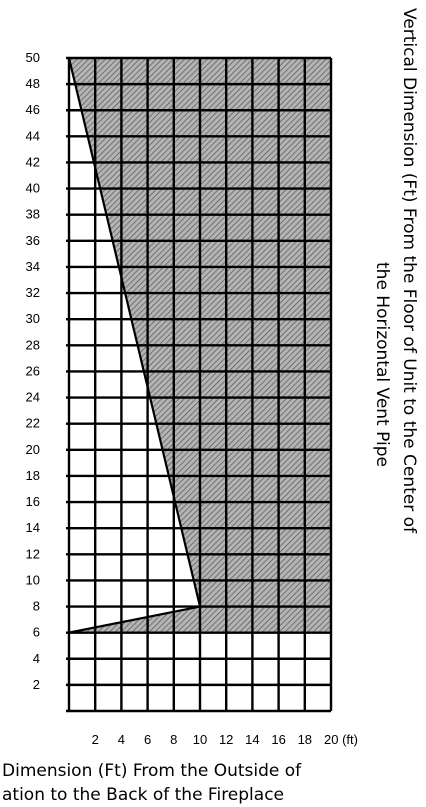 The height and width of the screenshot is (807, 426). I want to click on y-tick-label: 26, so click(33, 370).